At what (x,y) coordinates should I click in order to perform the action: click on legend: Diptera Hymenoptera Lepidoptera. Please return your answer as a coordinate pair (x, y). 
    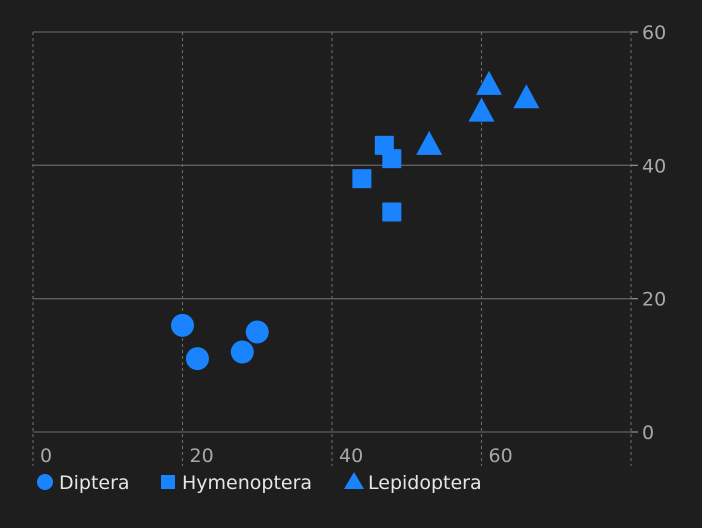
    Looking at the image, I should click on (259, 483).